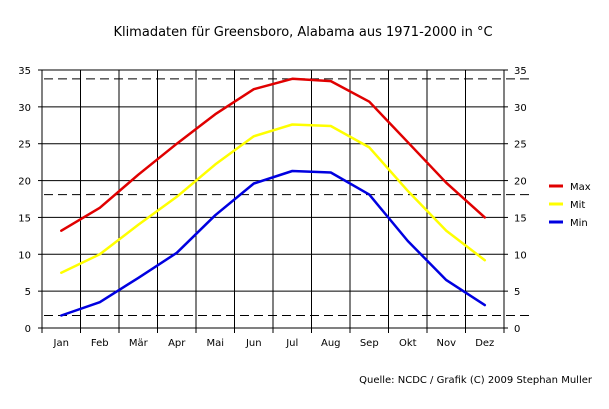 This screenshot has width=609, height=409. What do you see at coordinates (30, 200) in the screenshot?
I see `y-axis-left-ticks: 0 5 10 15 20 25 30 35` at bounding box center [30, 200].